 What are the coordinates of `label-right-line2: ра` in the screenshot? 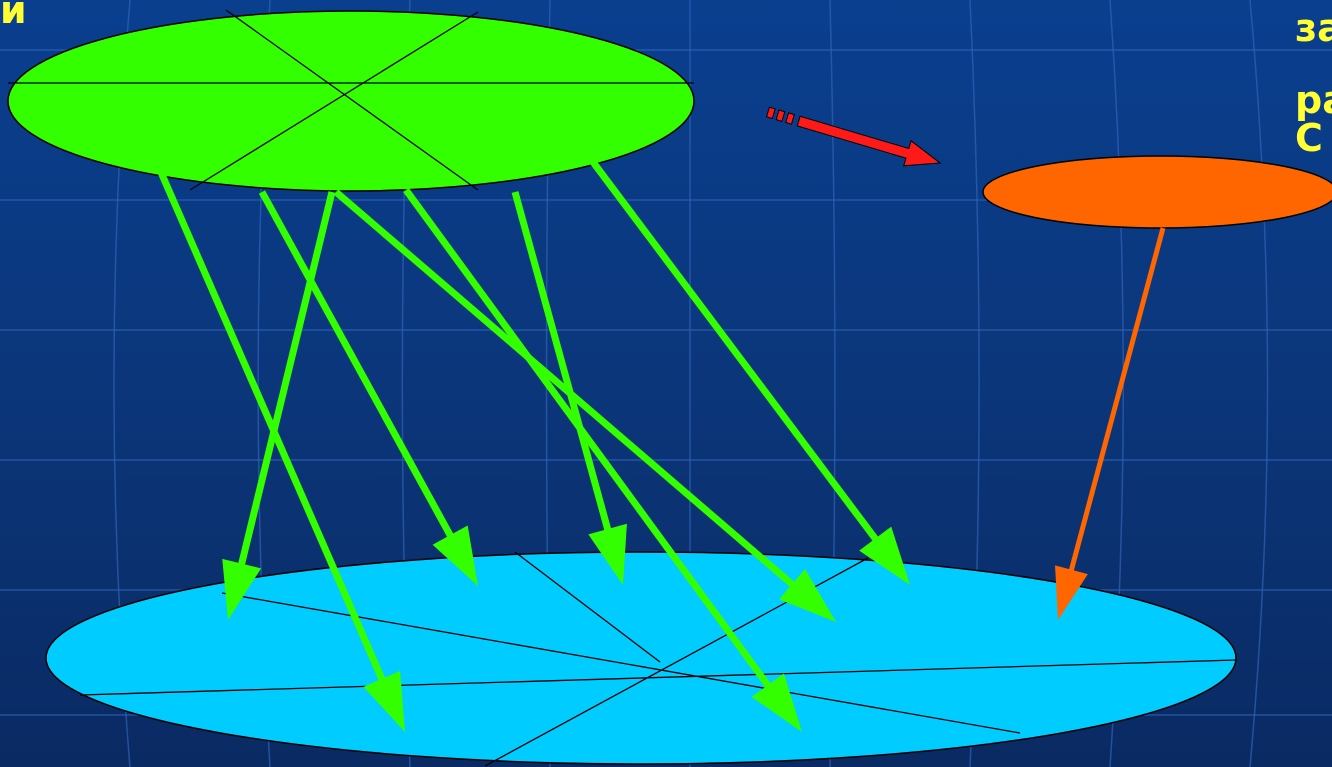 It's located at (1313, 100).